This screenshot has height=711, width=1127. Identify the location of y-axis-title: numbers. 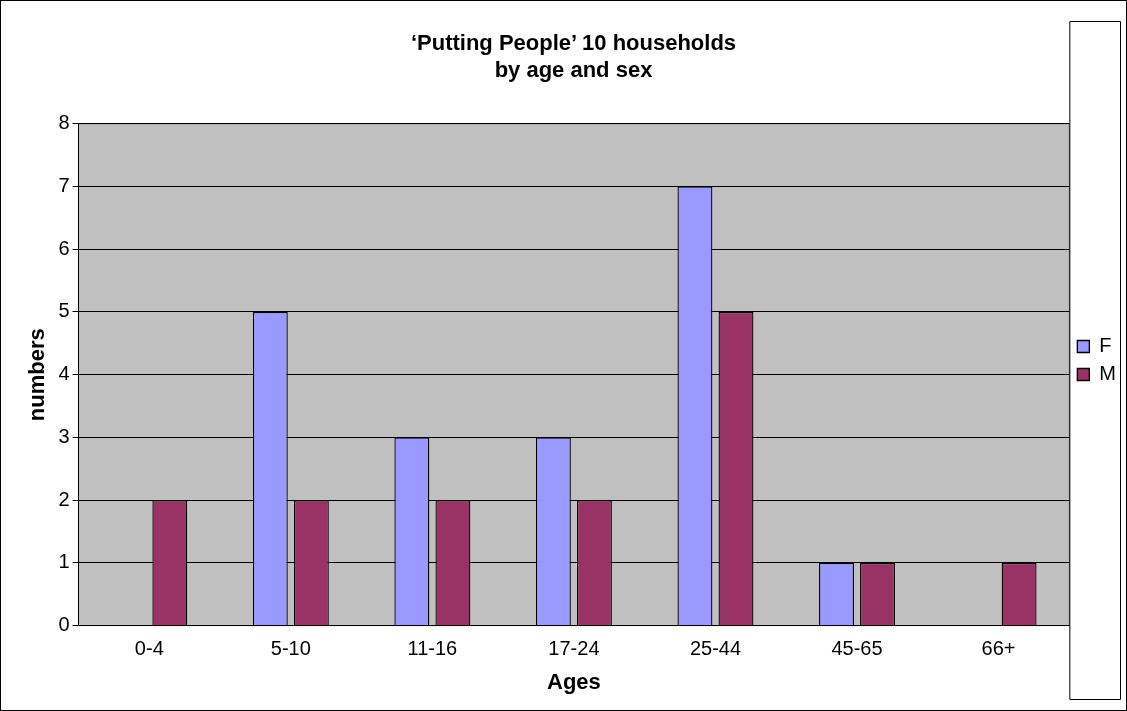
(37, 375).